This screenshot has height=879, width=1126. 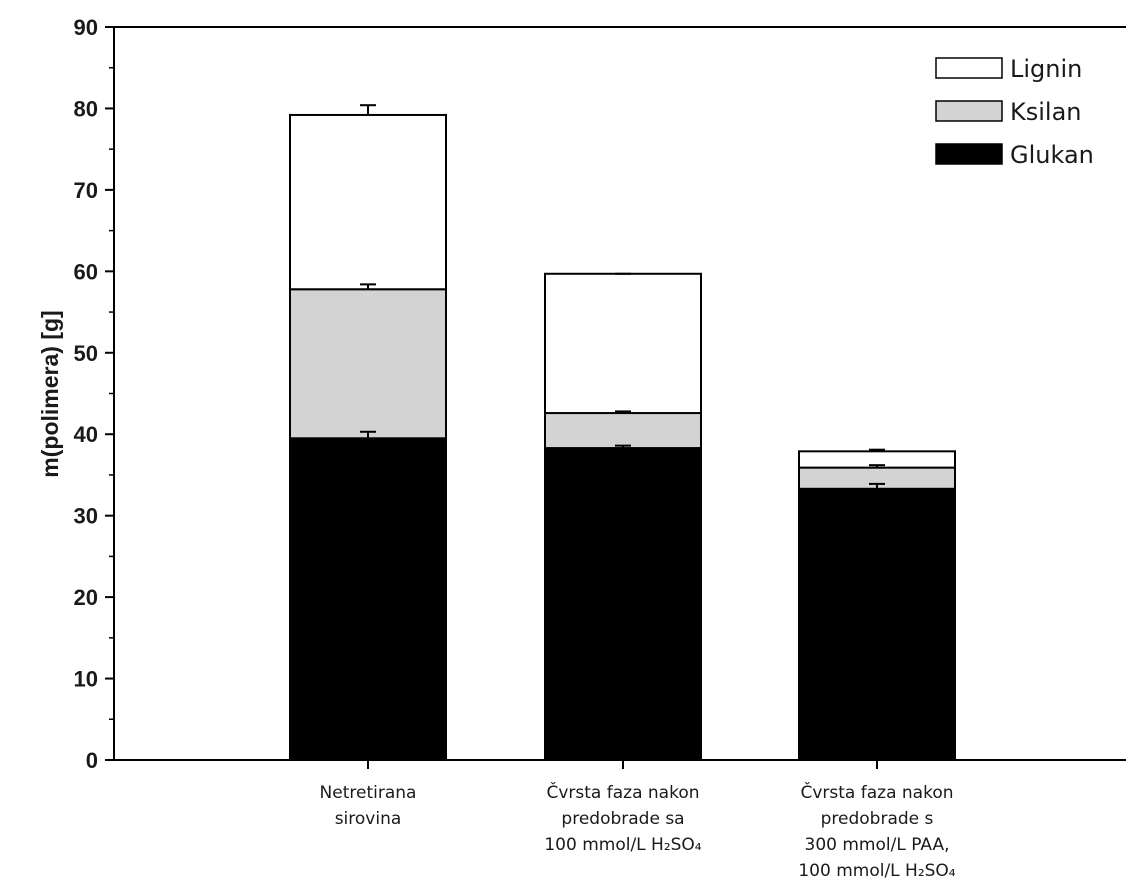 I want to click on legend: Lignin Ksilan Glukan, so click(x=1014, y=112).